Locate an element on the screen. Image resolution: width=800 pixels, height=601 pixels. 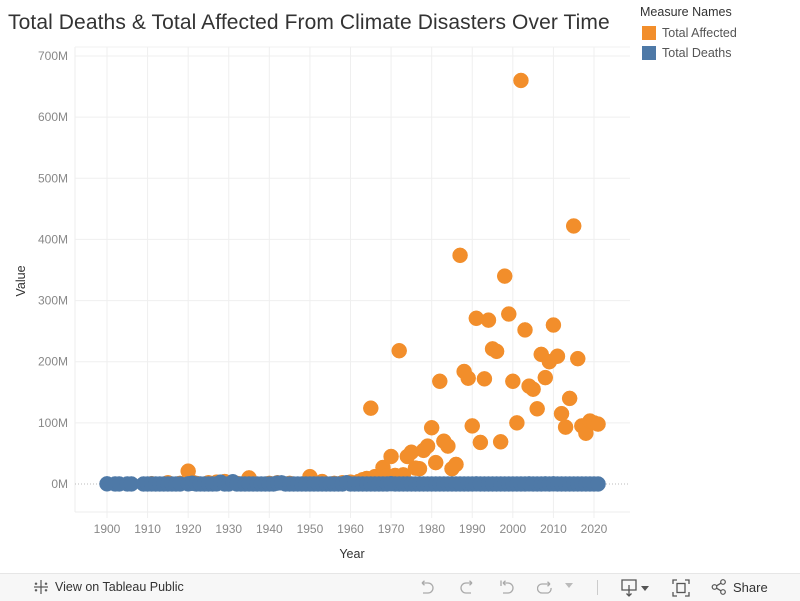
y-tick-label: 100M is located at coordinates (53, 423).